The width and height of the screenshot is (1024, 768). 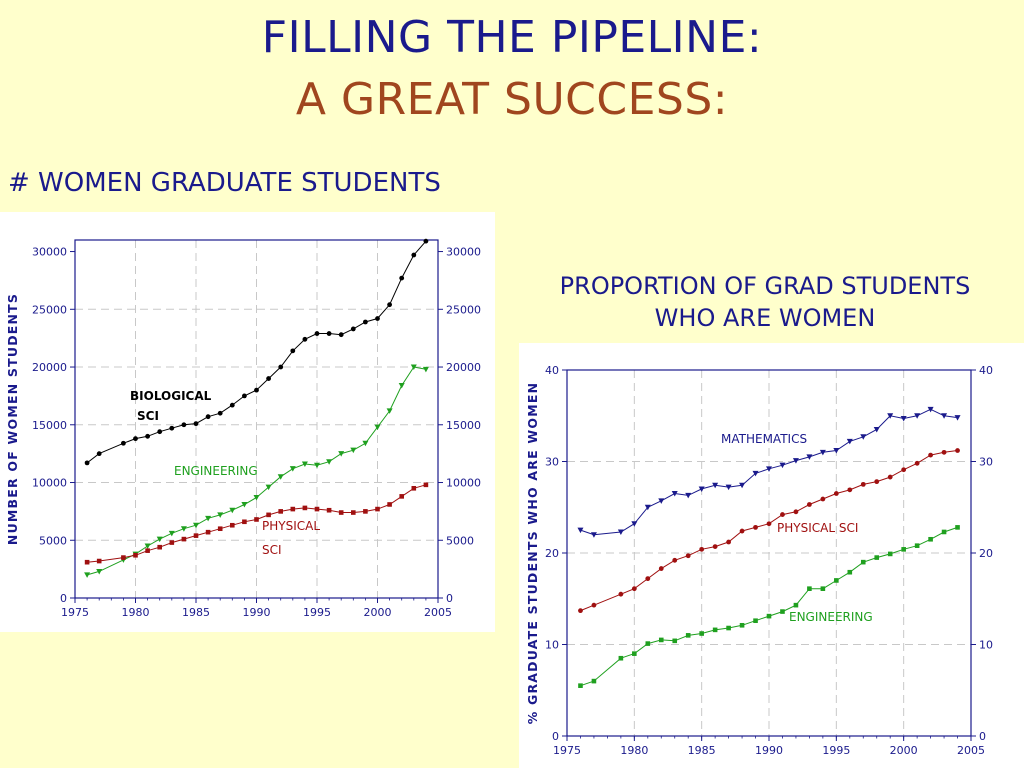 What do you see at coordinates (317, 612) in the screenshot?
I see `x-tick-label: 1995` at bounding box center [317, 612].